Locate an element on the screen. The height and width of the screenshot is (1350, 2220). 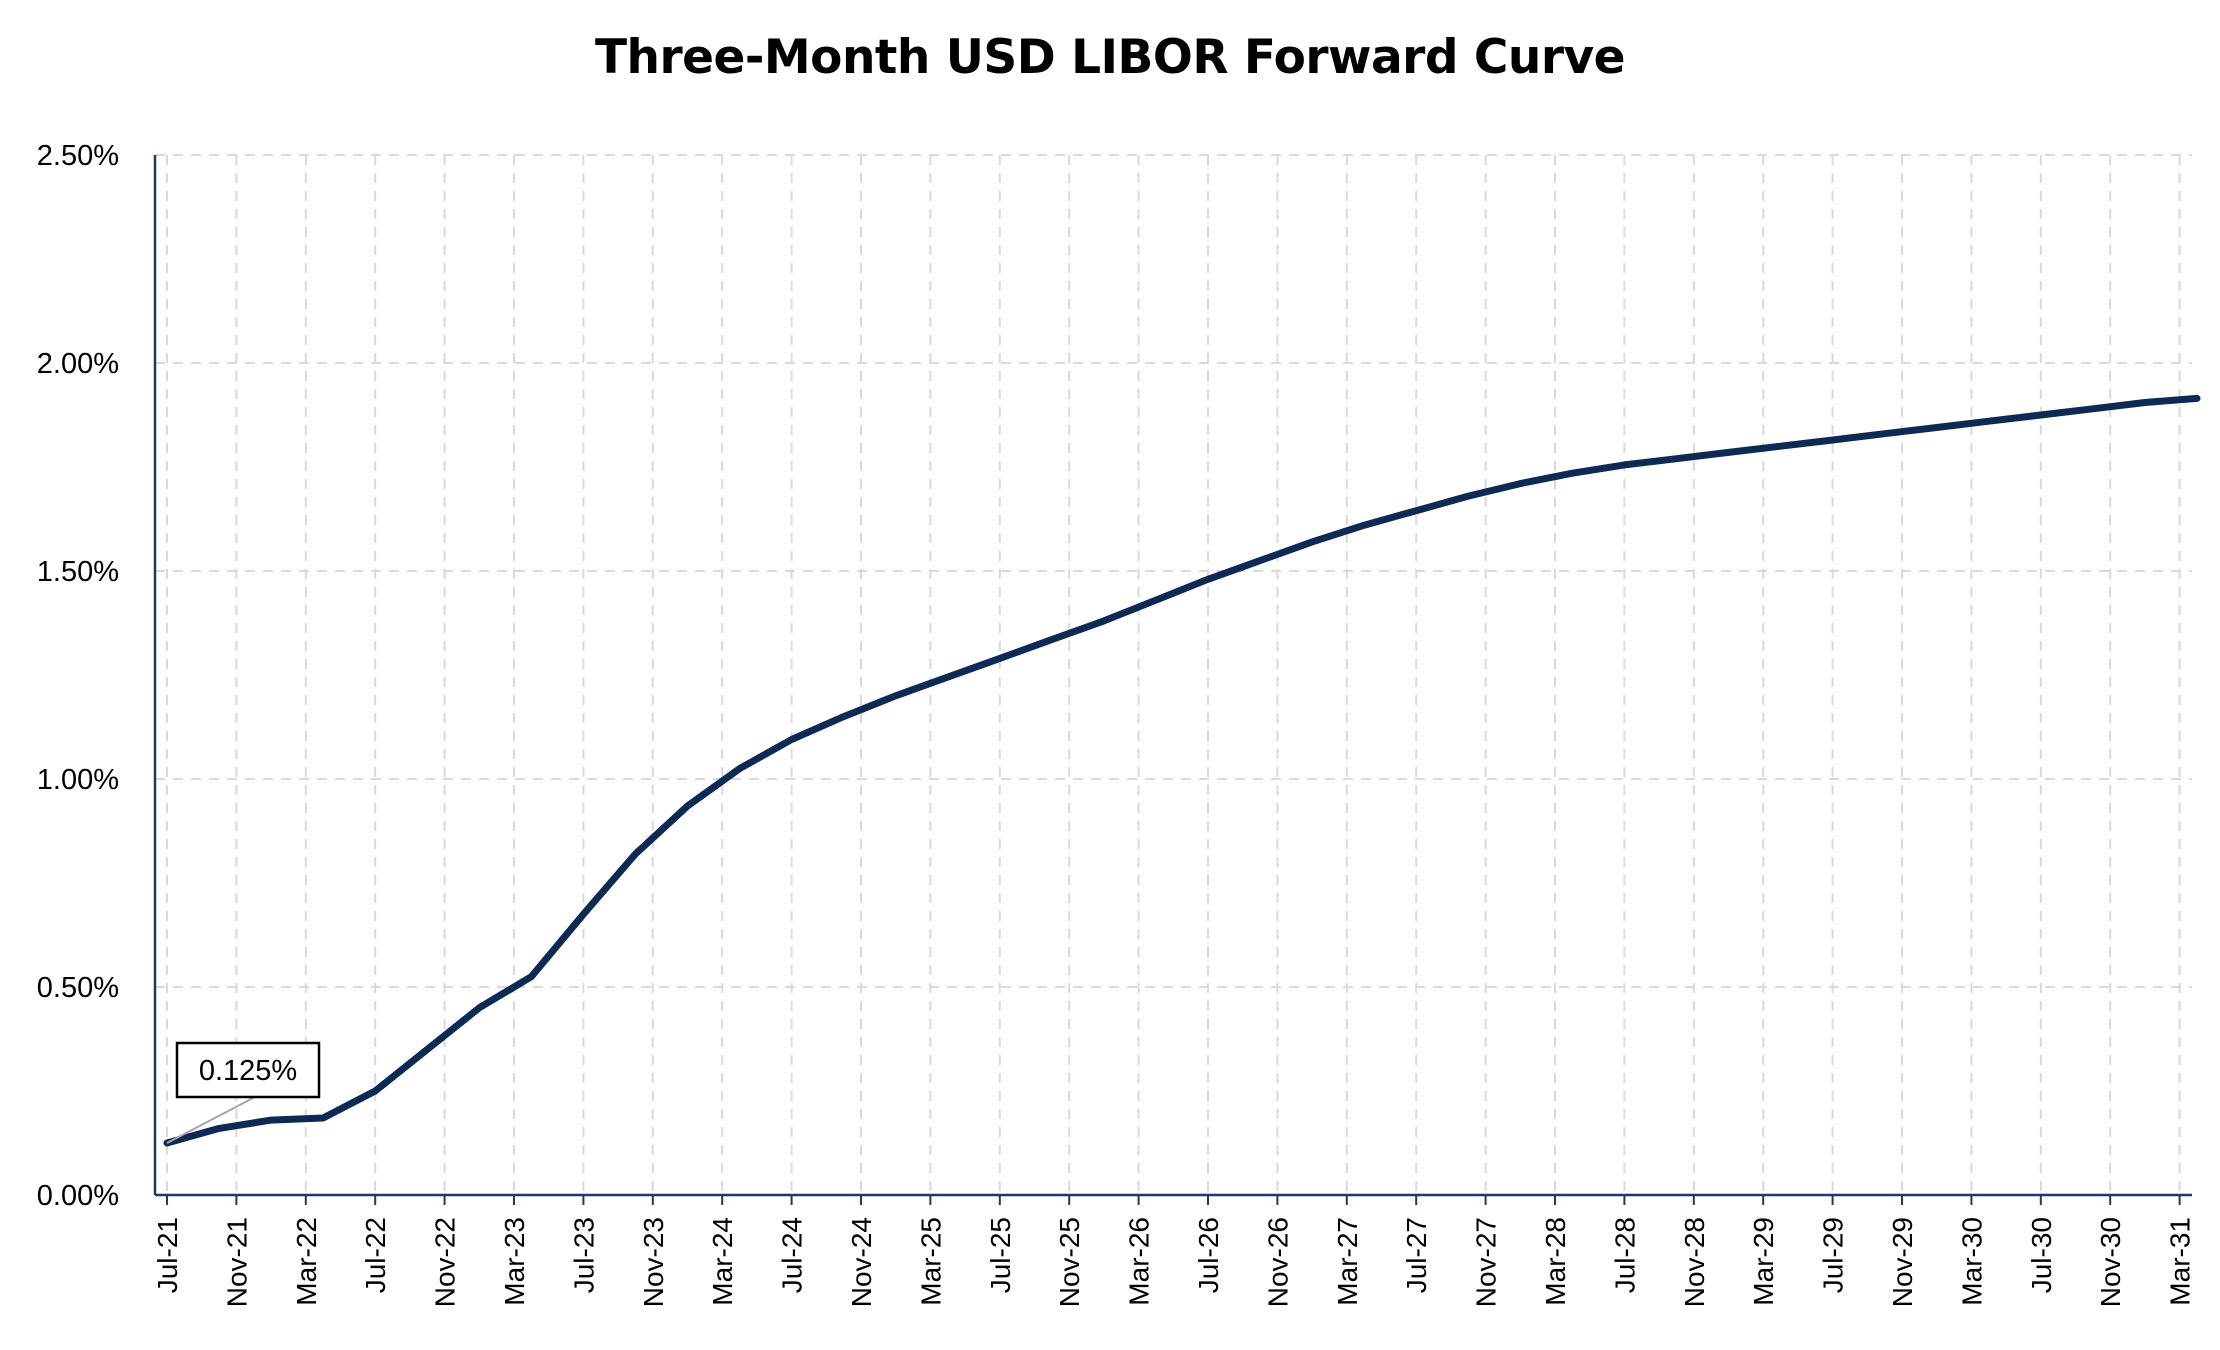
x-tick-label: Nov-29 is located at coordinates (1902, 1262).